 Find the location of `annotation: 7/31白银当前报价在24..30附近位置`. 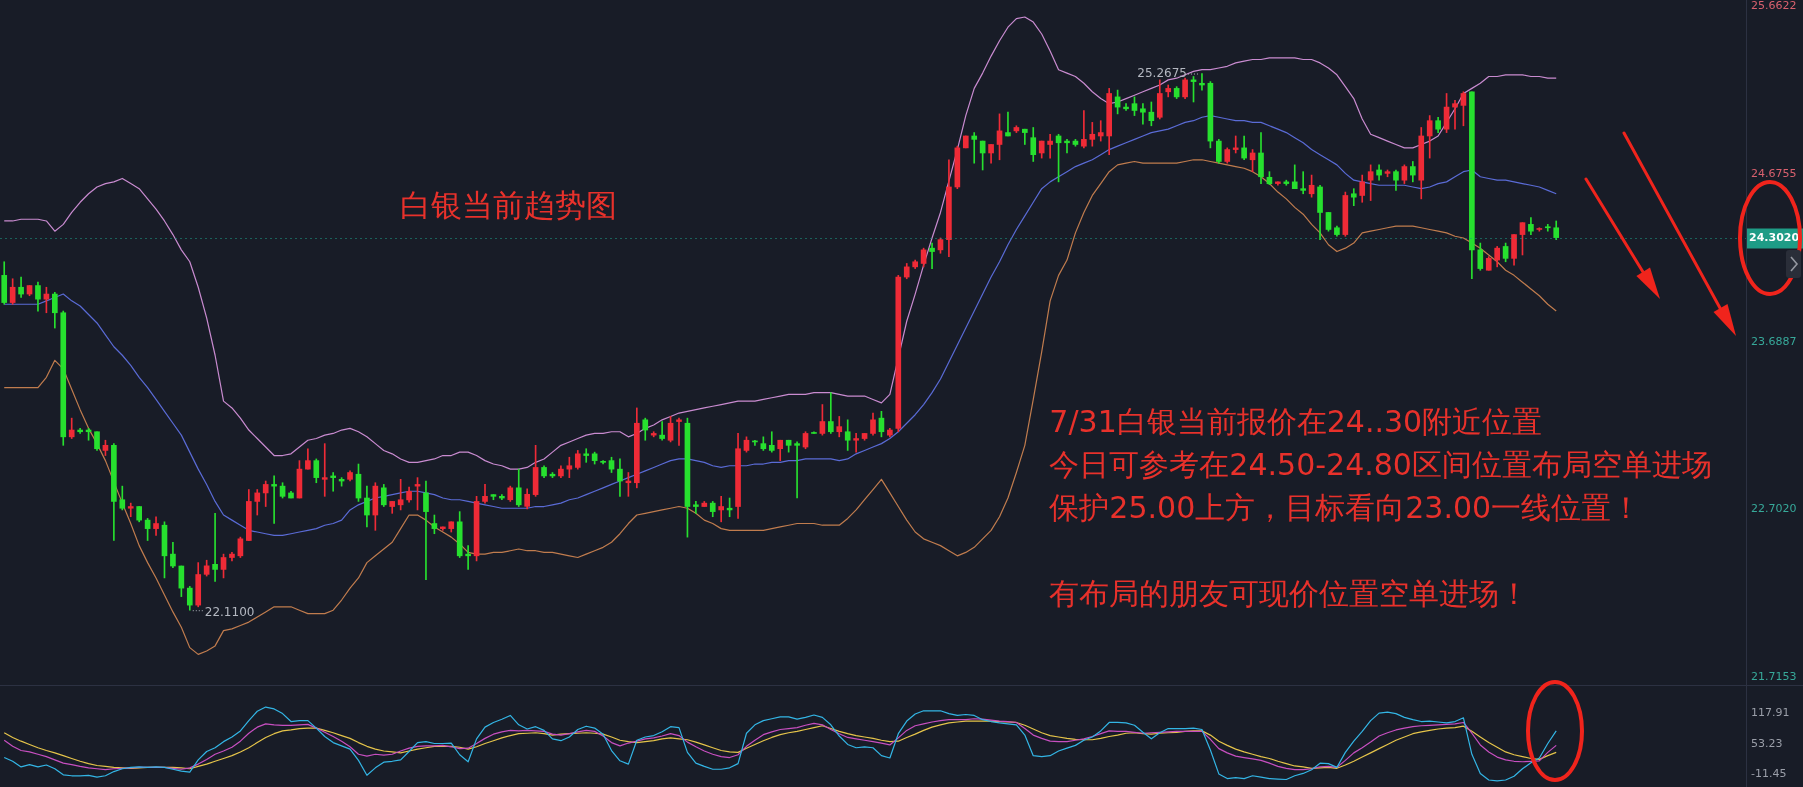

annotation: 7/31白银当前报价在24..30附近位置 is located at coordinates (1296, 421).